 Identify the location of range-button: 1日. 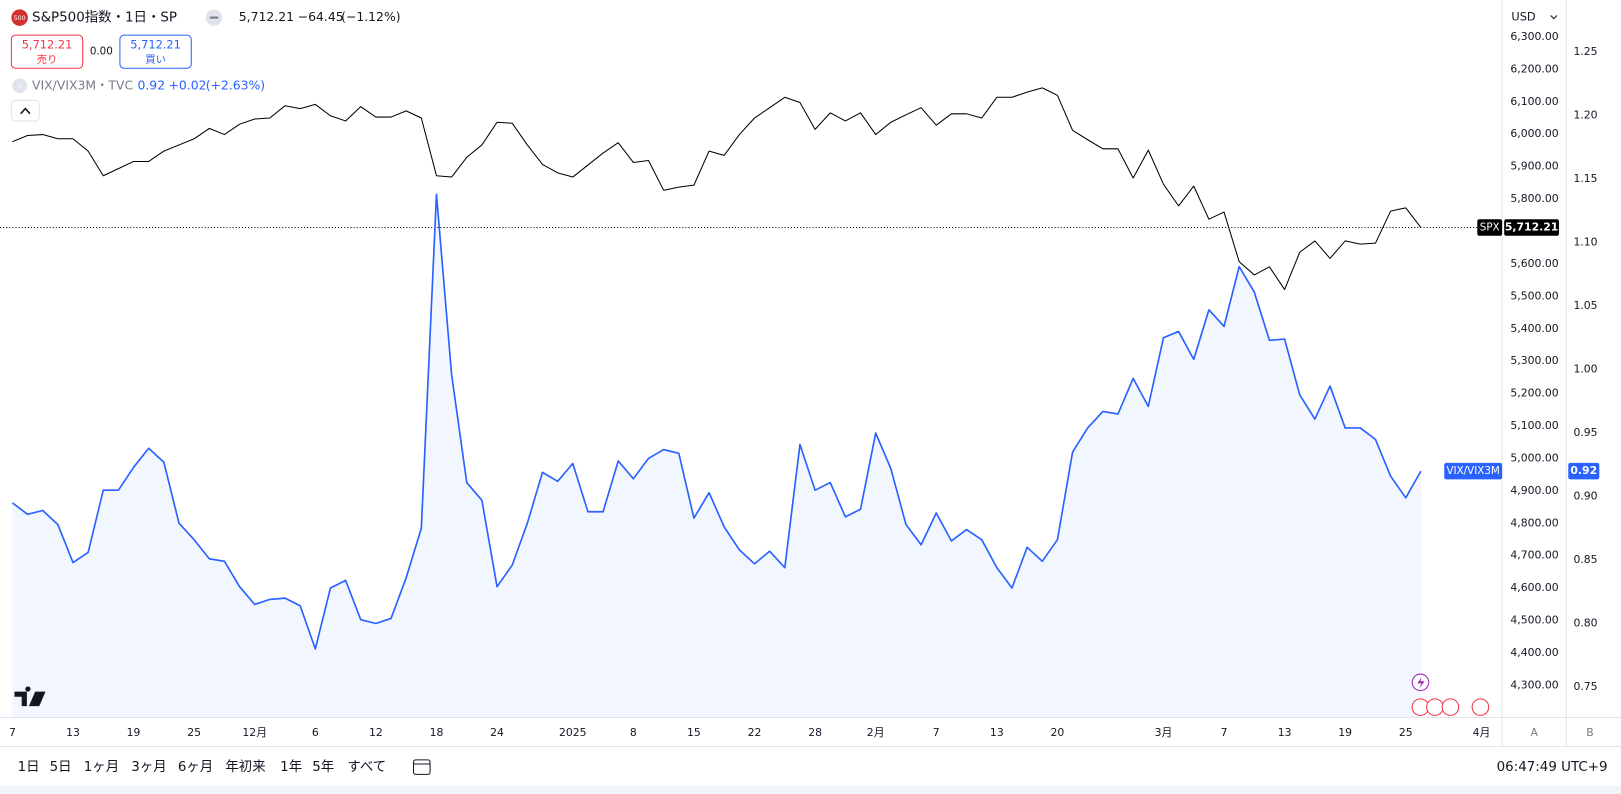
(29, 767).